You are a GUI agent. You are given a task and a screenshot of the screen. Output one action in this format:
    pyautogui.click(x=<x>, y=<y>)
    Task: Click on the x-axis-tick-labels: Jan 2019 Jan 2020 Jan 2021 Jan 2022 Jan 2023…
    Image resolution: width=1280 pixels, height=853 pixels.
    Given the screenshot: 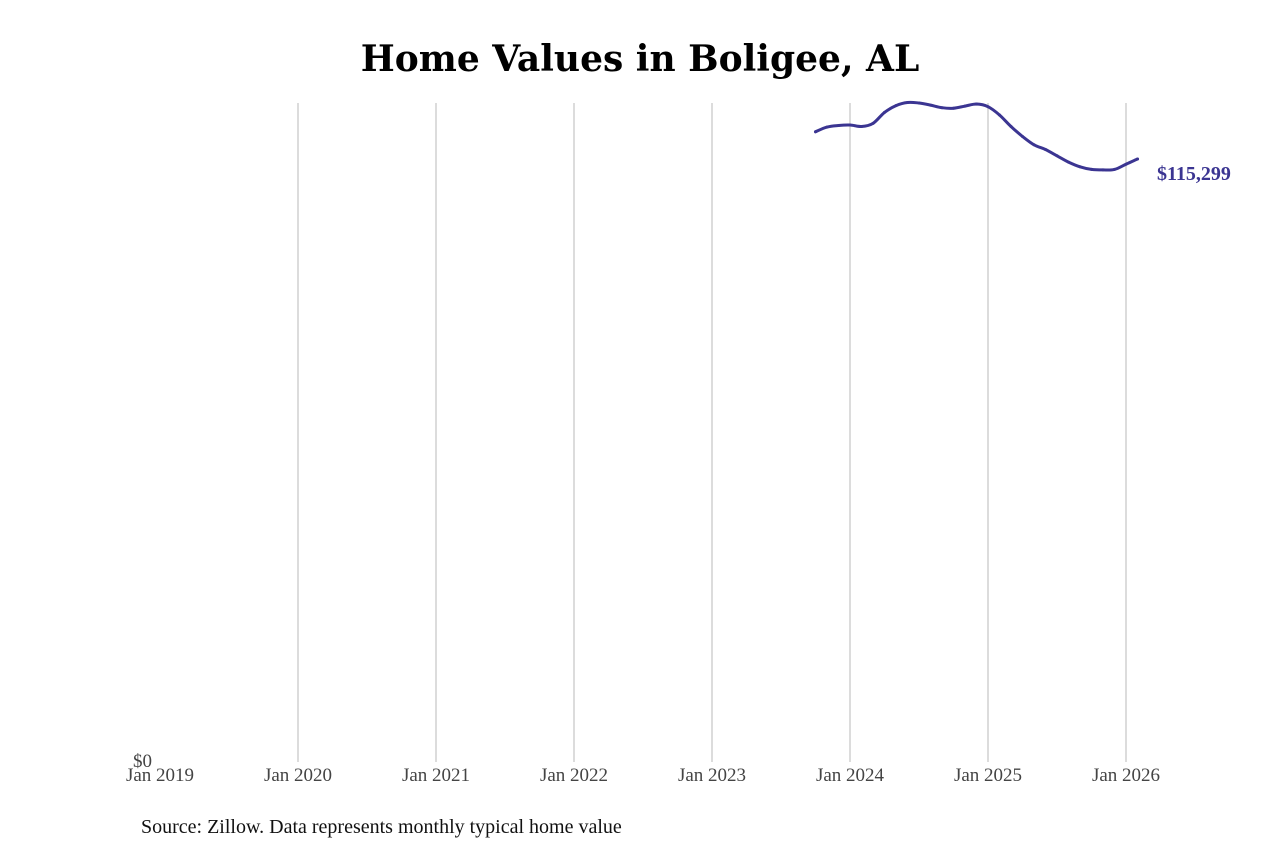 What is the action you would take?
    pyautogui.click(x=643, y=775)
    